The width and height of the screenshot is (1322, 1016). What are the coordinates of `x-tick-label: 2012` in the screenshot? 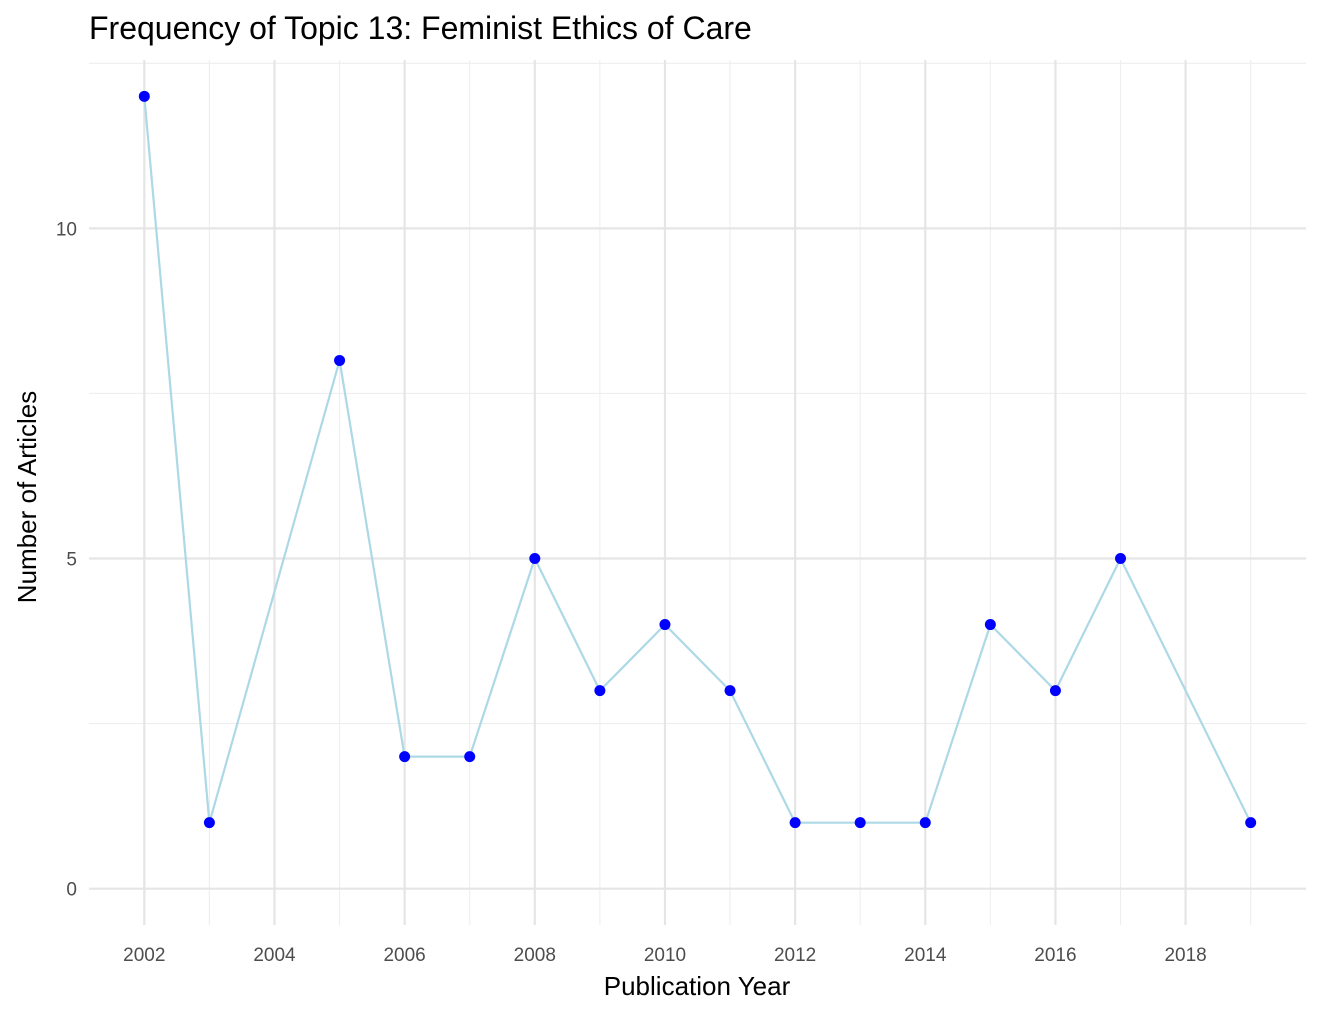 It's located at (795, 955).